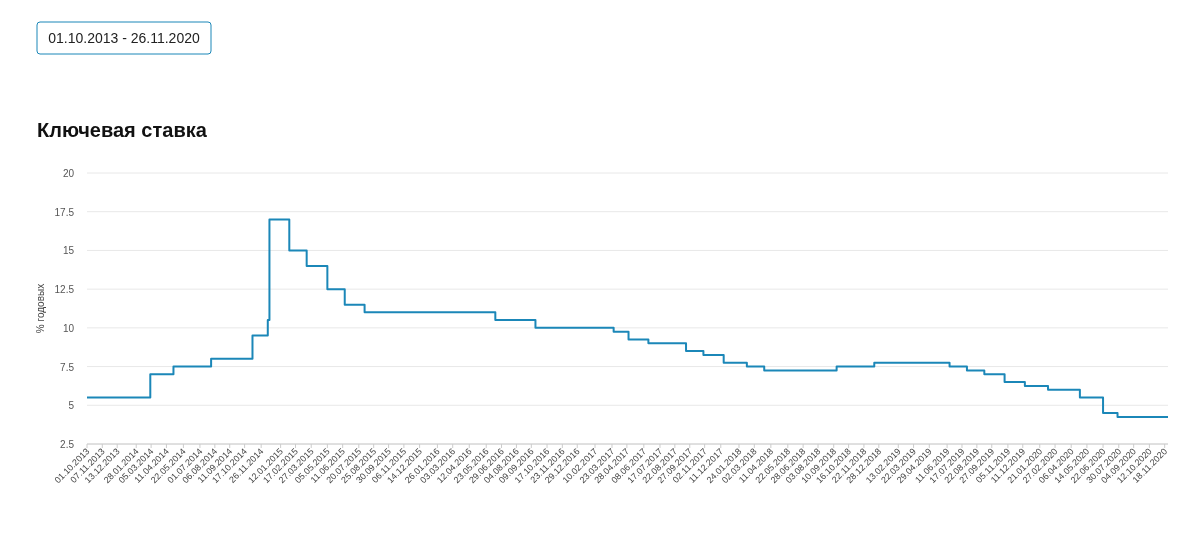 This screenshot has width=1200, height=537. Describe the element at coordinates (40, 308) in the screenshot. I see `y-axis-title: % годовых` at that location.